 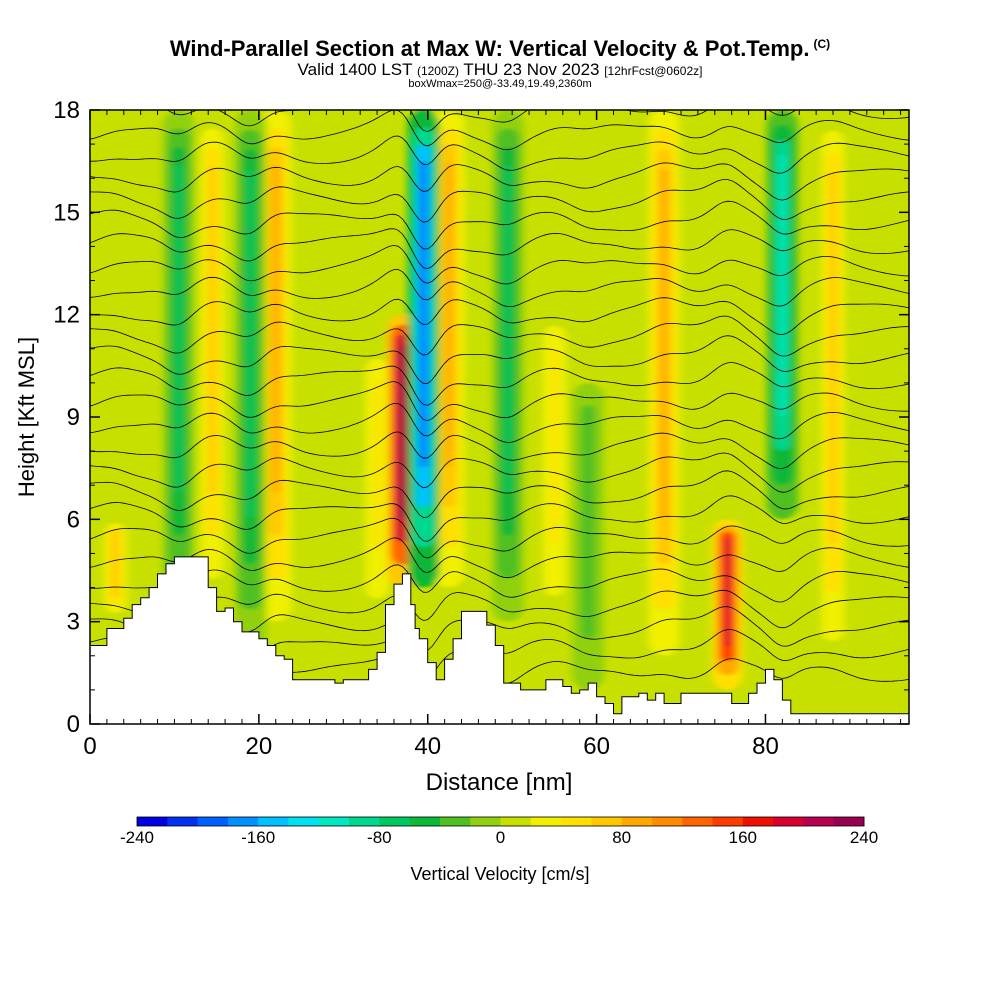 I want to click on y-tick-label-9: 9, so click(x=73, y=417).